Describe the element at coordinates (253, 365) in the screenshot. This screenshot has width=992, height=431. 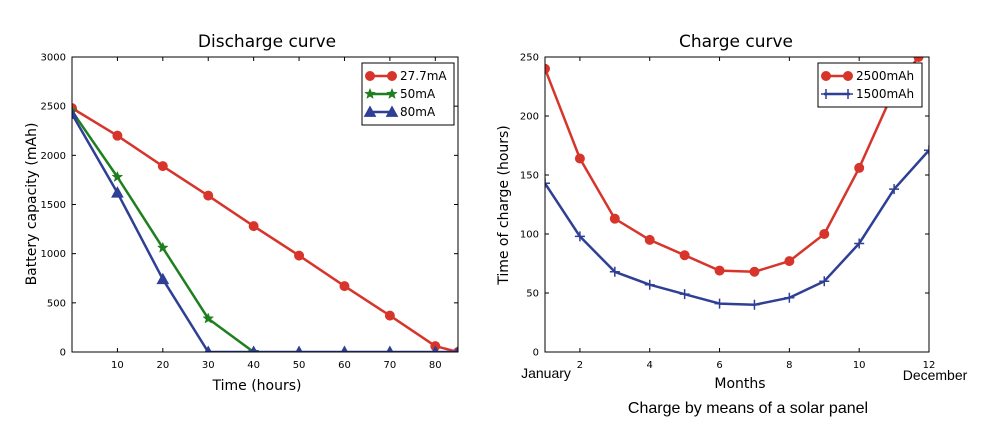
I see `x-tick-label: 40` at that location.